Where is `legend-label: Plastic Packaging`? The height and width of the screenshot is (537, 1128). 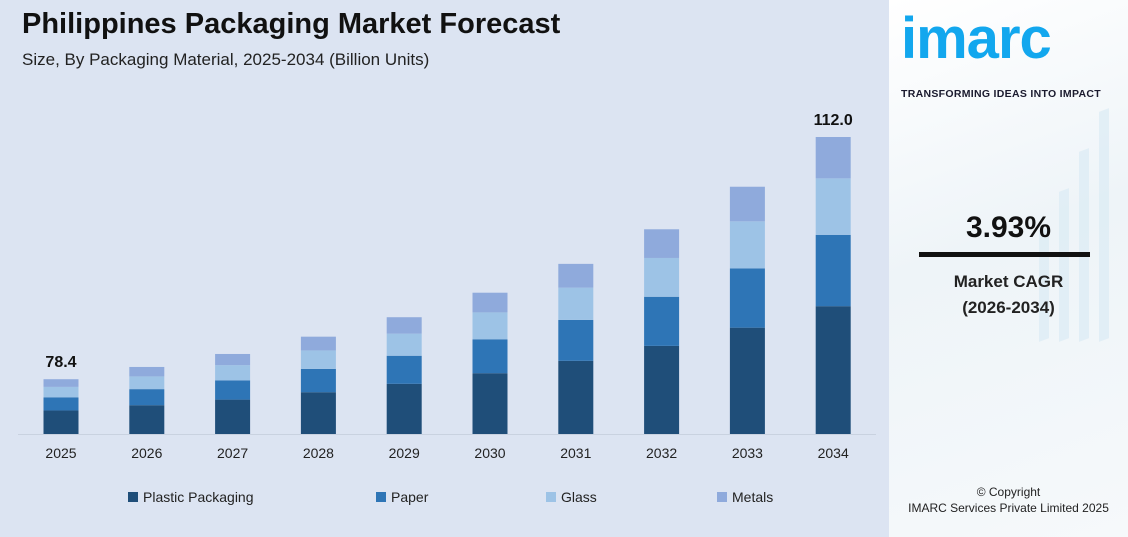 legend-label: Plastic Packaging is located at coordinates (198, 497).